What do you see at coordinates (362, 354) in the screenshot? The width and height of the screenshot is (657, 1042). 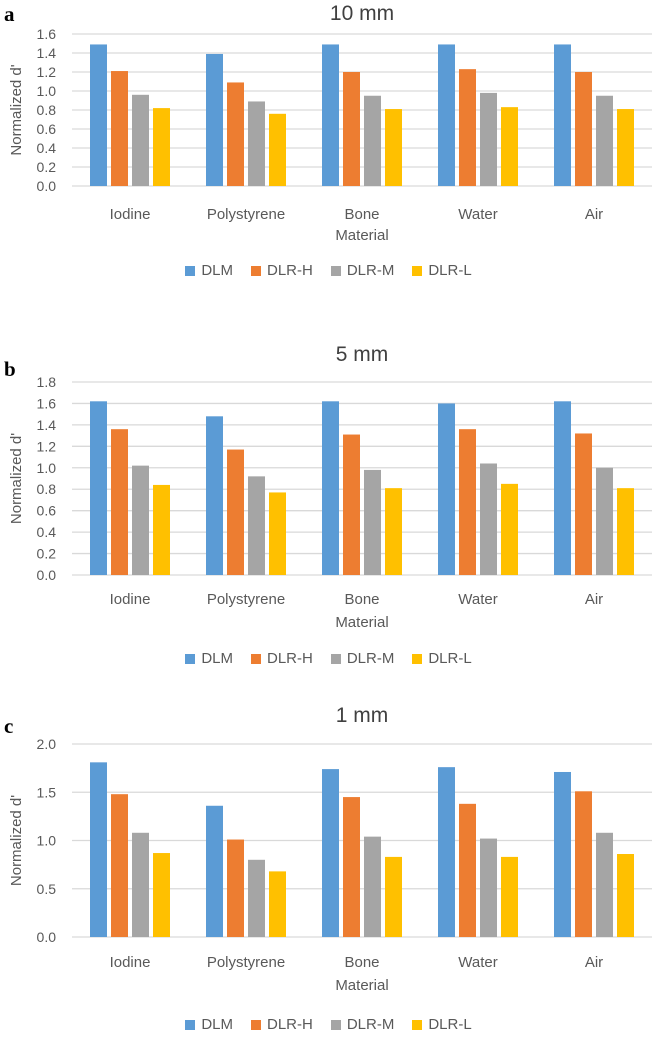 I see `chart-title: 5 mm` at bounding box center [362, 354].